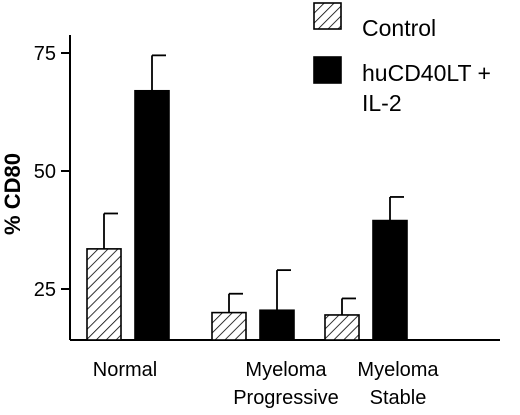 The width and height of the screenshot is (520, 415). Describe the element at coordinates (402, 59) in the screenshot. I see `legend: Control huCD40LT + IL-2` at that location.